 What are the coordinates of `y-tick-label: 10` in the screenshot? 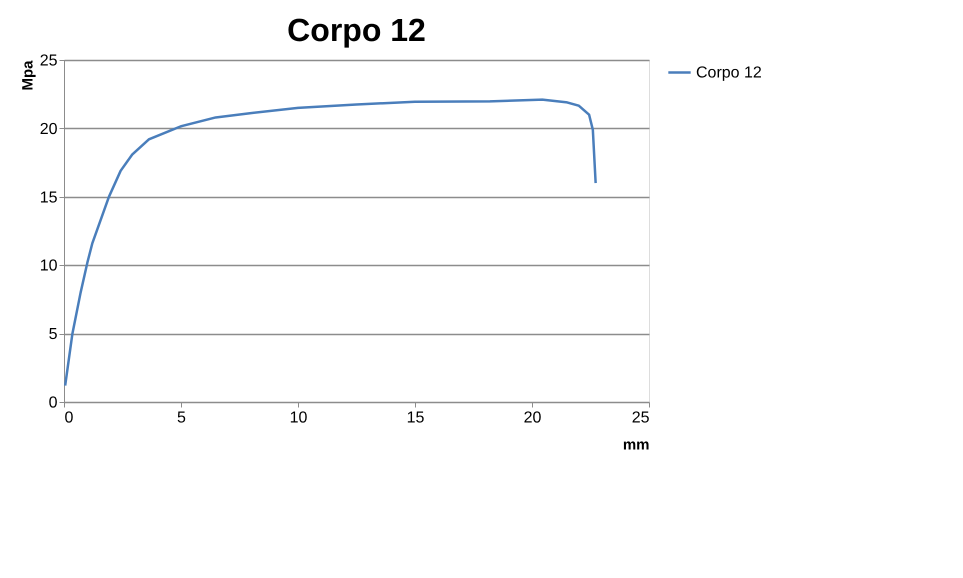 It's located at (49, 266).